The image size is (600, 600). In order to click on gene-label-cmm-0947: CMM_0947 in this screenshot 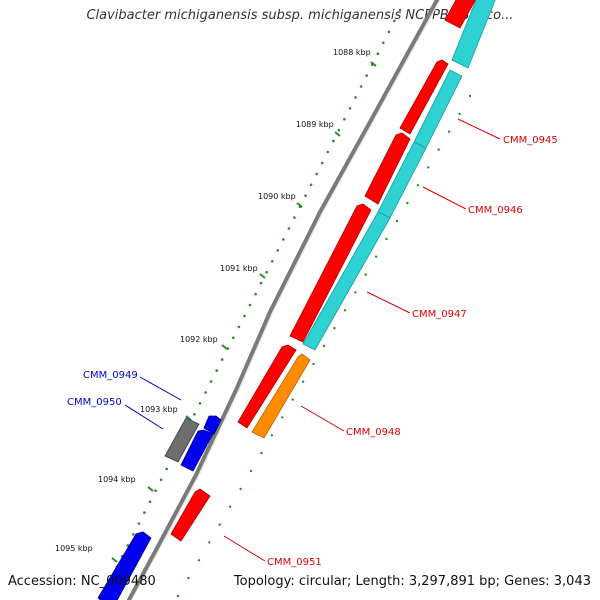, I will do `click(439, 314)`.